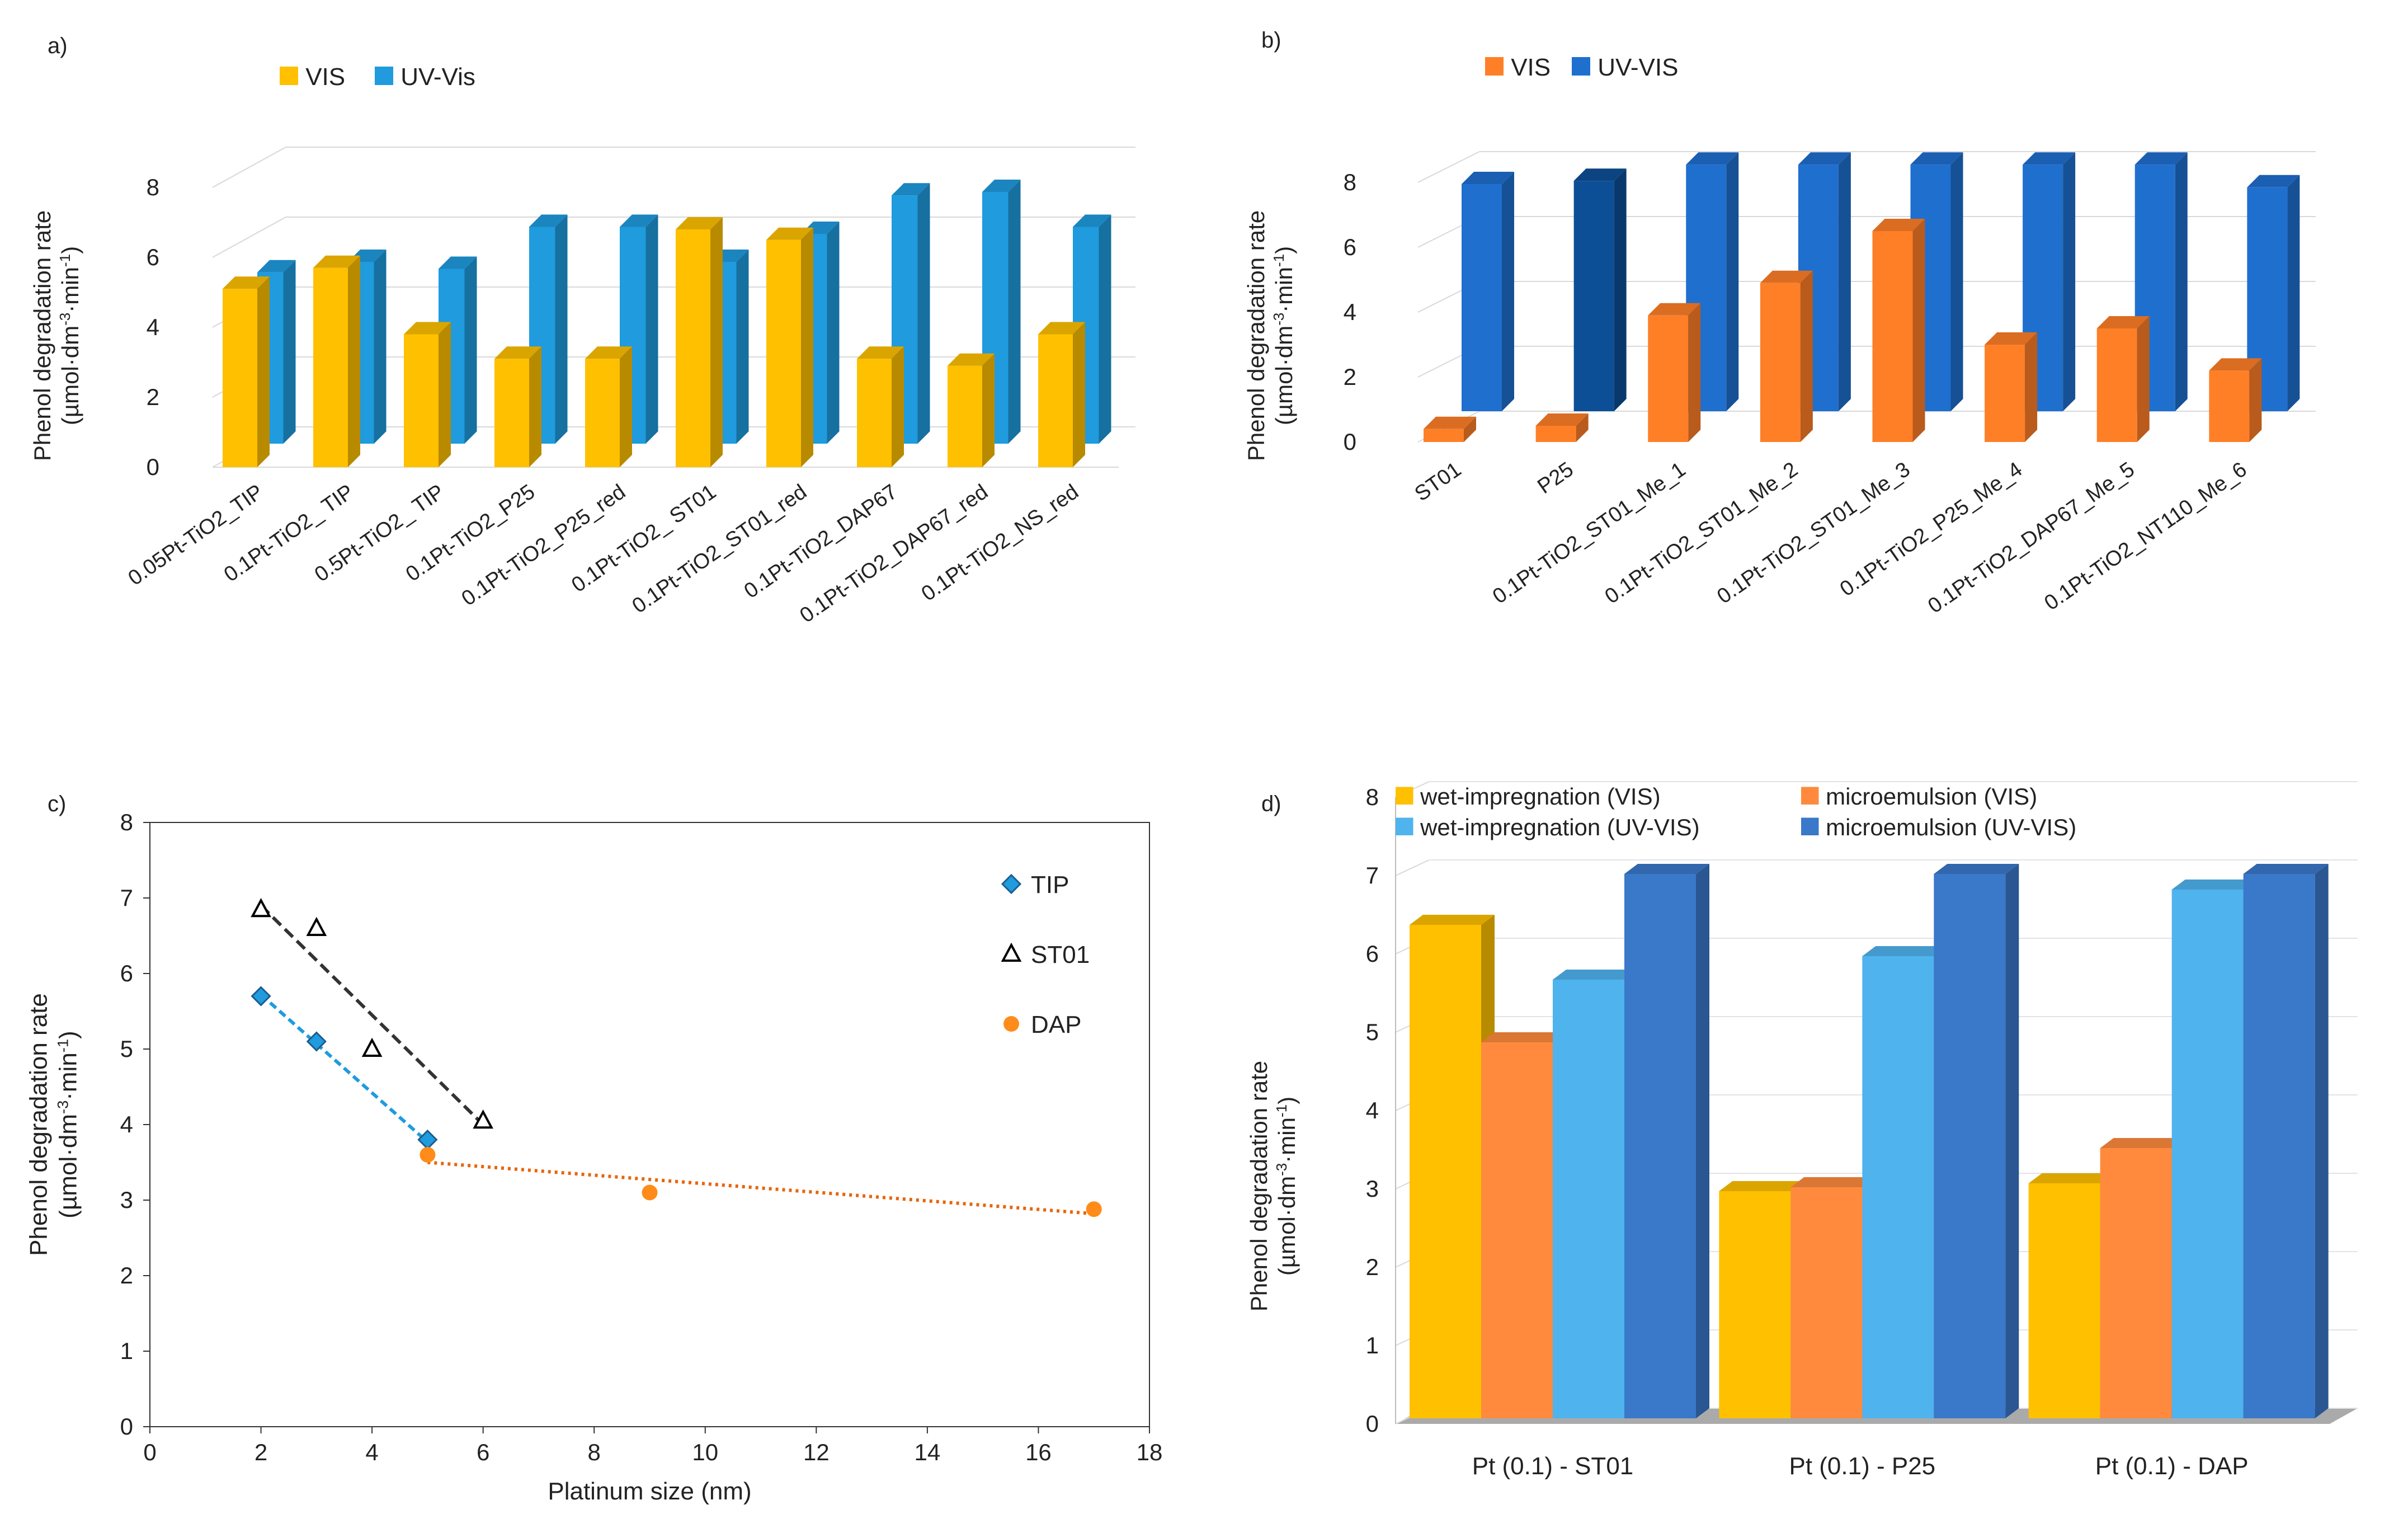 Image resolution: width=2408 pixels, height=1533 pixels. Describe the element at coordinates (2145, 536) in the screenshot. I see `b-category-label: 0.1Pt-TiO2_NT110_Me_6` at that location.